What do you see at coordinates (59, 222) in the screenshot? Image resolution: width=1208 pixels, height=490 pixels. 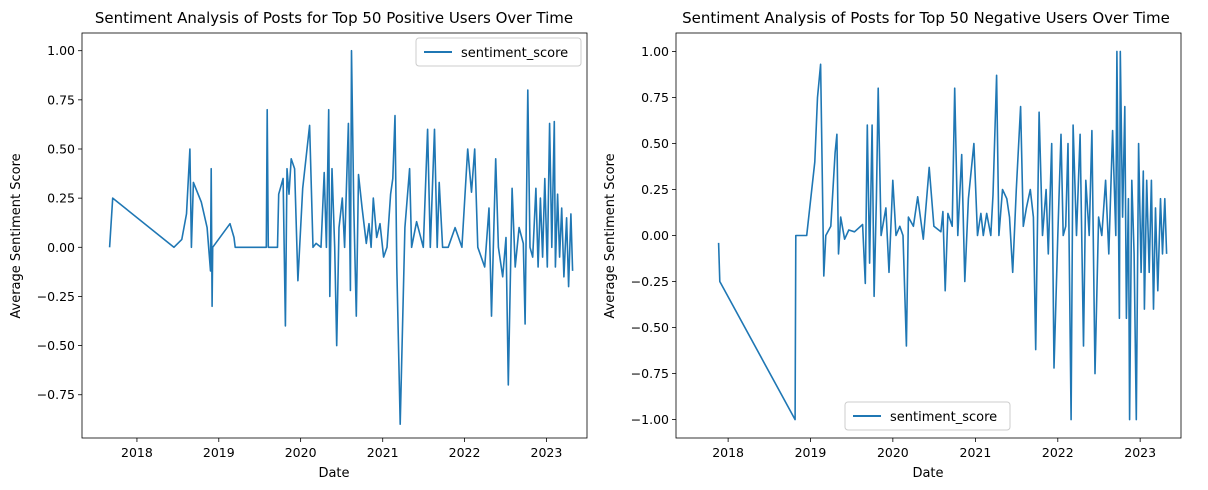 I see `y-axis-ticks: 1.00 0.75 0.50 0.25 0.00 −0.25 −0.50 −0.75` at bounding box center [59, 222].